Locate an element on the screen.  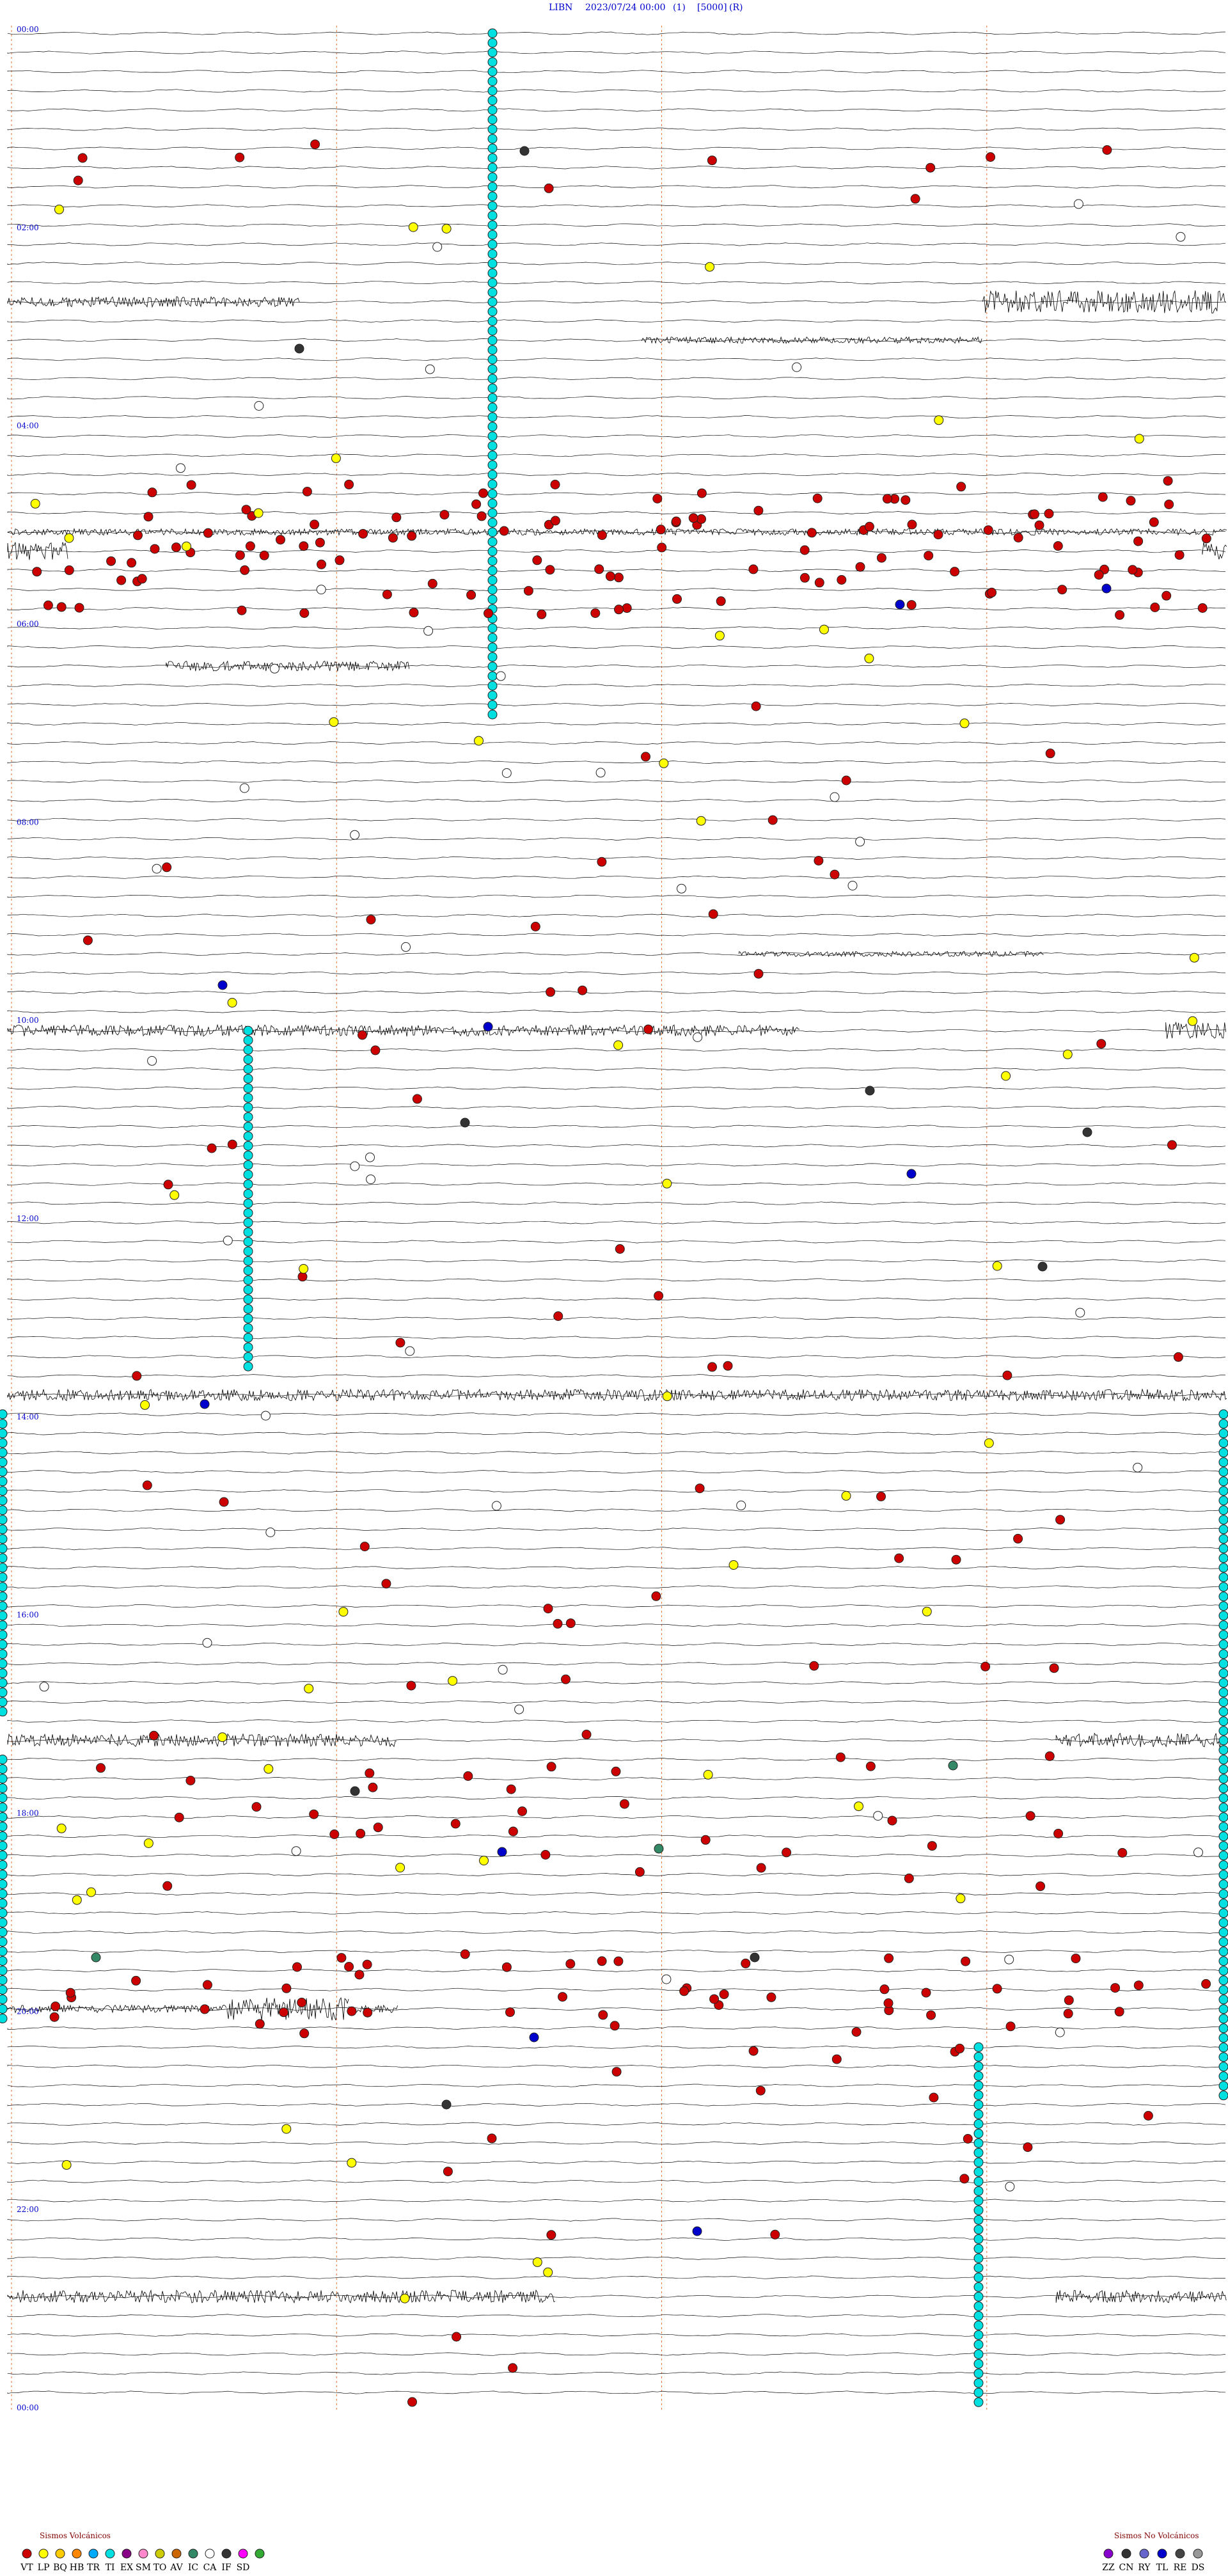
event-if is located at coordinates (446, 2104).